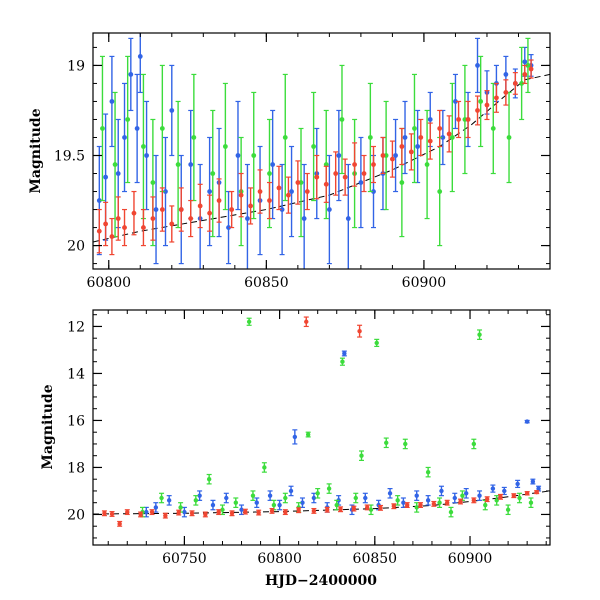 This screenshot has width=600, height=600. What do you see at coordinates (76, 66) in the screenshot?
I see `top-y-tick-label: 19` at bounding box center [76, 66].